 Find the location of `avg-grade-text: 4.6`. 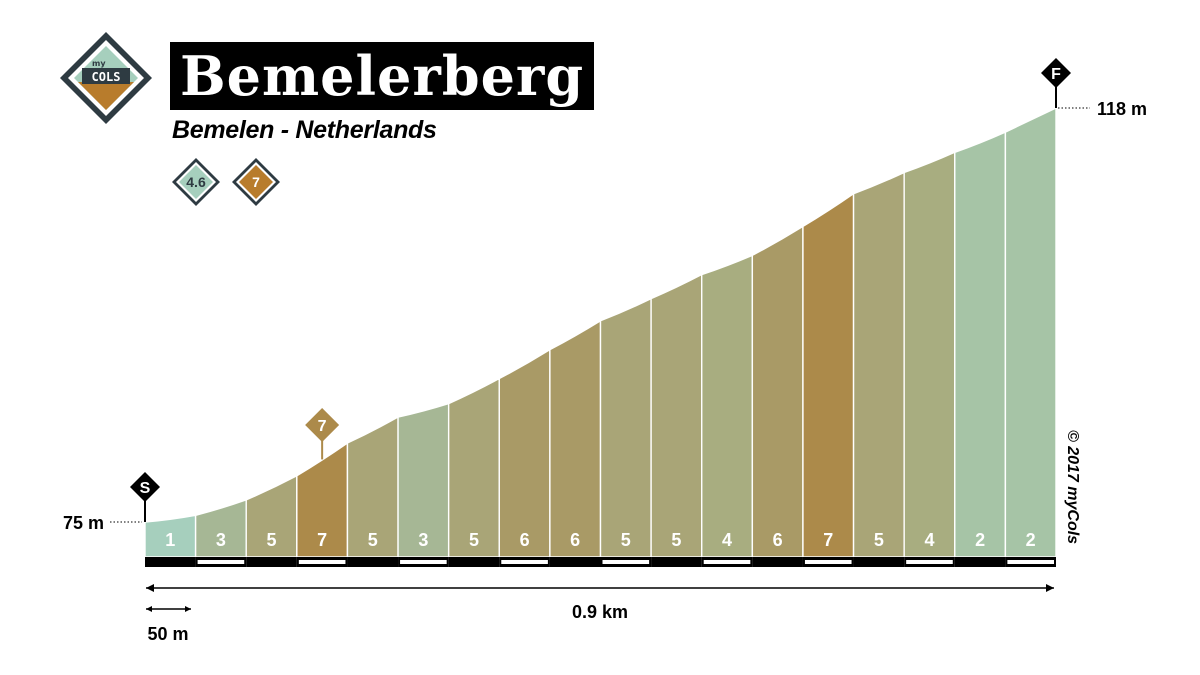

avg-grade-text: 4.6 is located at coordinates (196, 182).